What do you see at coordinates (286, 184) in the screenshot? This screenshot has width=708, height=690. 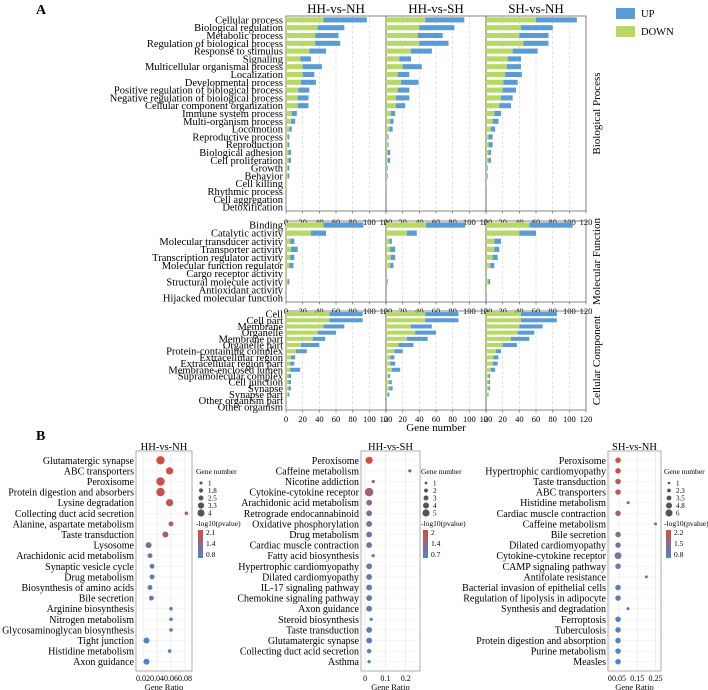 I see `bar-down-cell-killing` at bounding box center [286, 184].